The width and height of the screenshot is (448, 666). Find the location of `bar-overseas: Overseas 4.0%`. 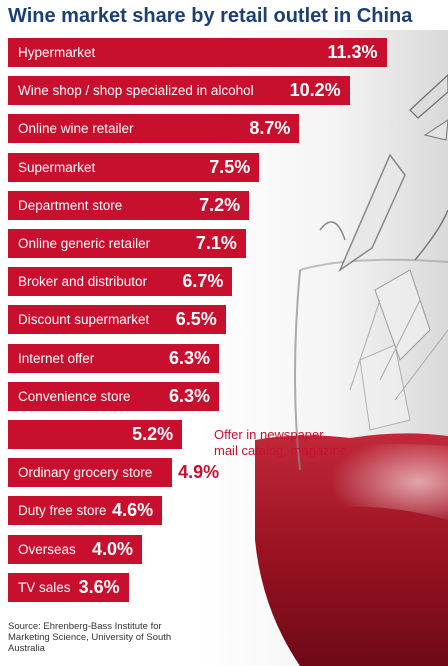

bar-overseas: Overseas 4.0% is located at coordinates (75, 549).